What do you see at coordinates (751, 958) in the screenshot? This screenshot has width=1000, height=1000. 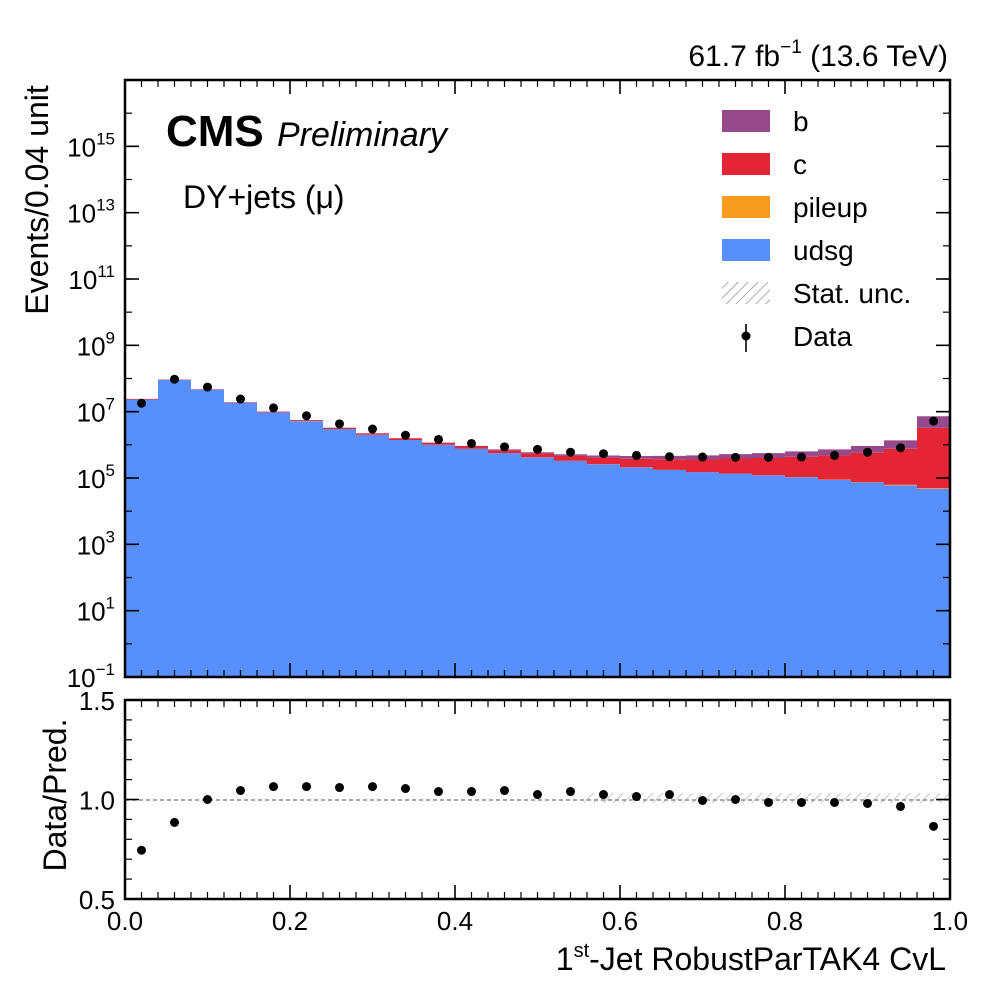 I see `x-axis-label: 1st-Jet RobustParTAK4 CvL` at bounding box center [751, 958].